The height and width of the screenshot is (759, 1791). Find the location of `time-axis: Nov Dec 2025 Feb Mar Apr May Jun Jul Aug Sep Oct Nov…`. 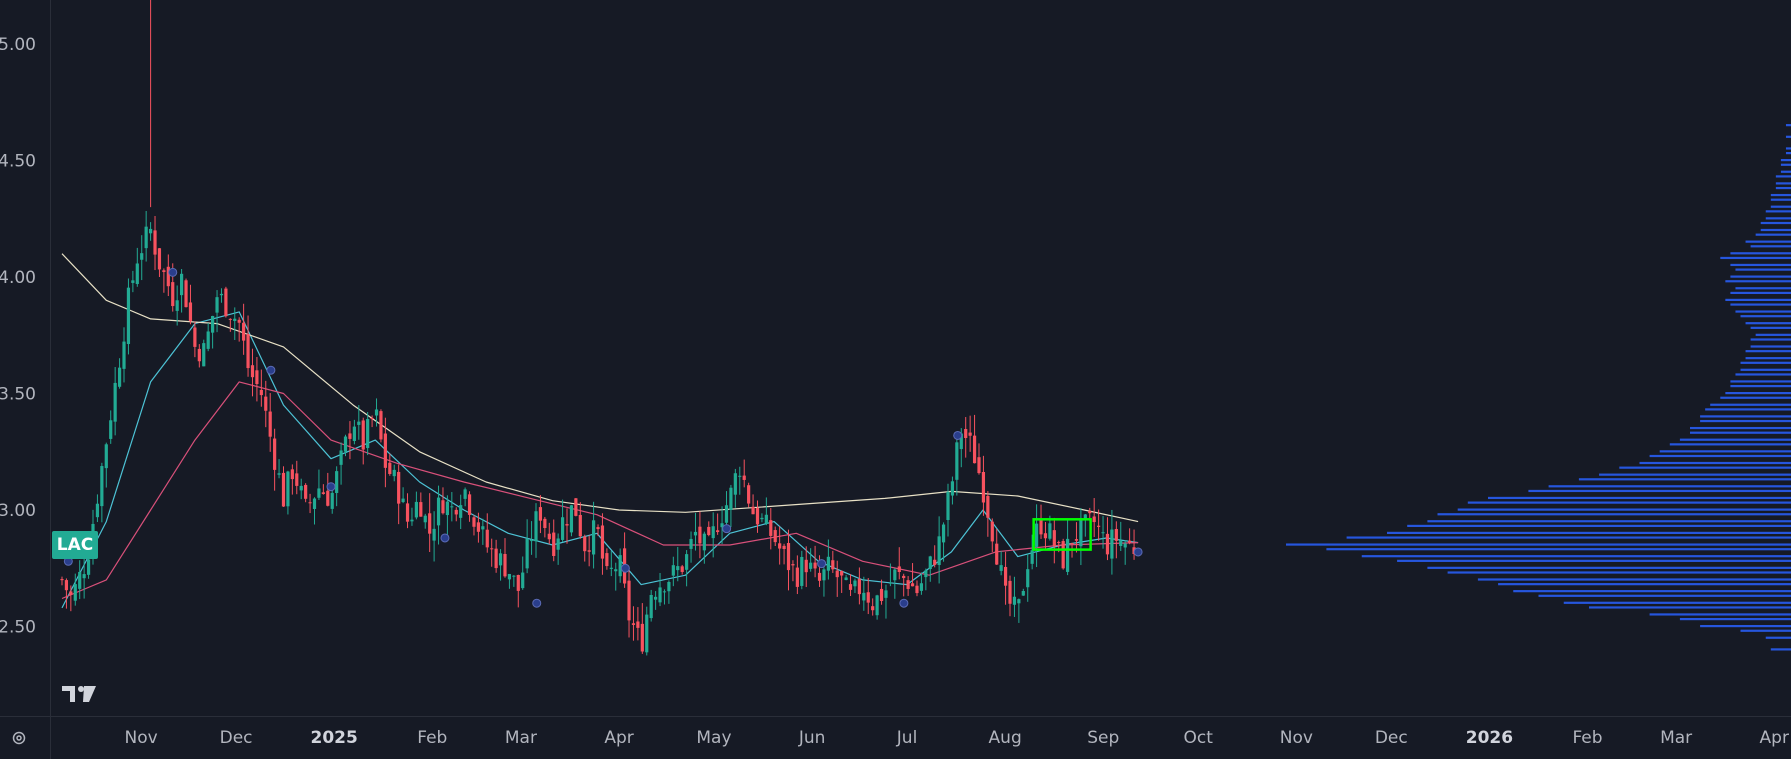

time-axis: Nov Dec 2025 Feb Mar Apr May Jun Jul Aug Sep Oct Nov… is located at coordinates (957, 738).